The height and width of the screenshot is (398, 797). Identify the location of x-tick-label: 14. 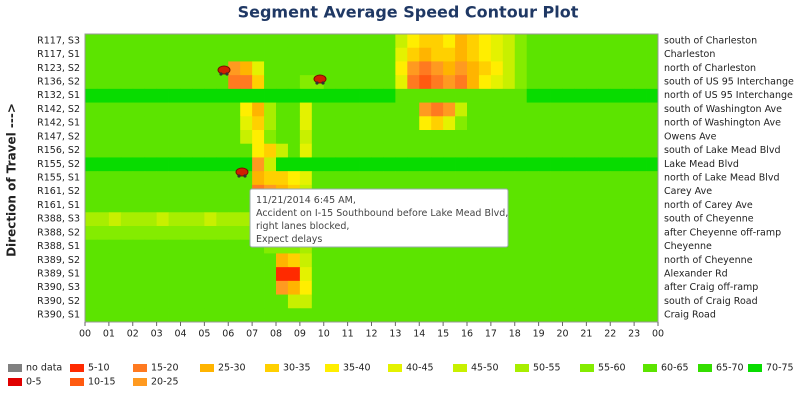
(419, 334).